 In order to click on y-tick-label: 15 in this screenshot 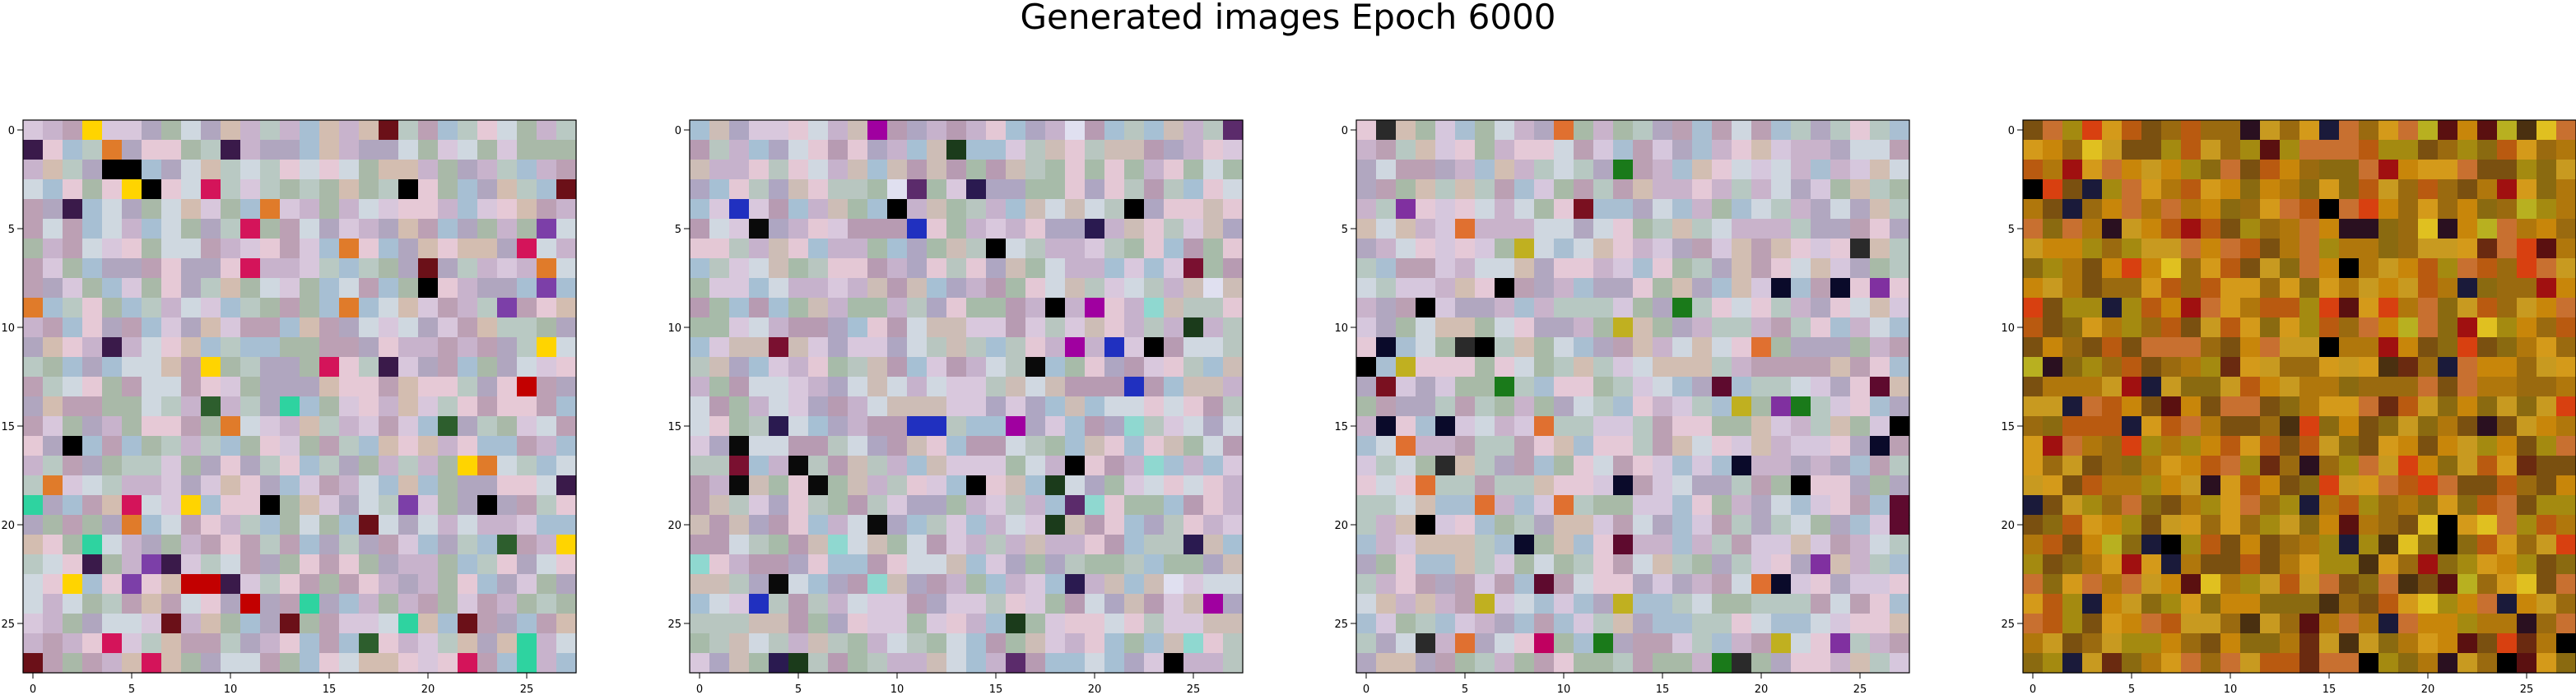, I will do `click(1341, 427)`.